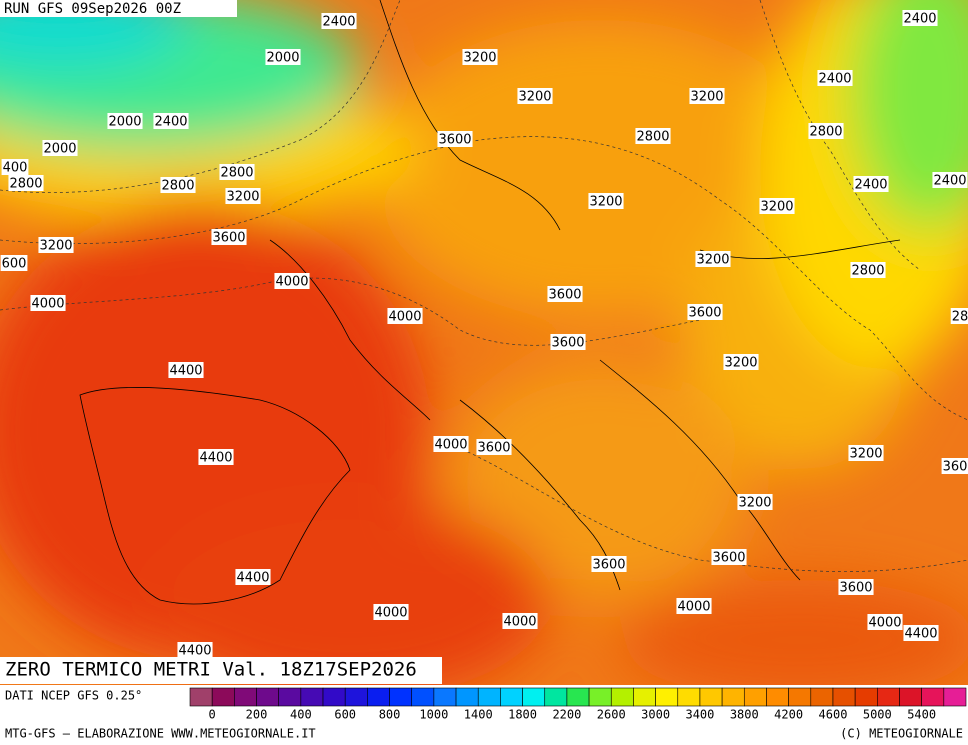 The image size is (968, 745). What do you see at coordinates (73, 696) in the screenshot?
I see `data-source: DATI NCEP GFS 0.25°` at bounding box center [73, 696].